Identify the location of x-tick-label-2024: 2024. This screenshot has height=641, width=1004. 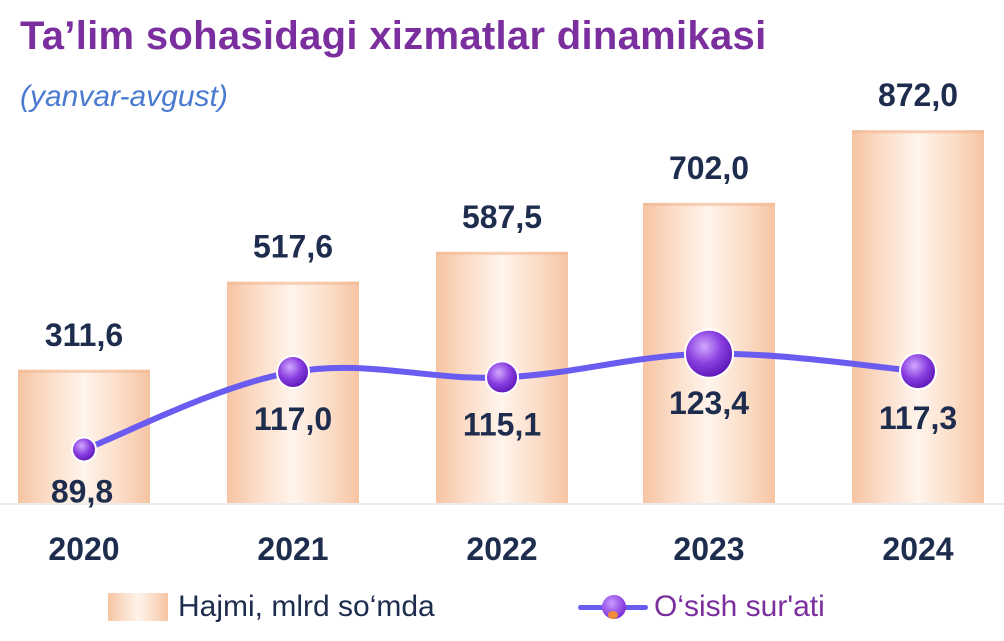
(917, 549).